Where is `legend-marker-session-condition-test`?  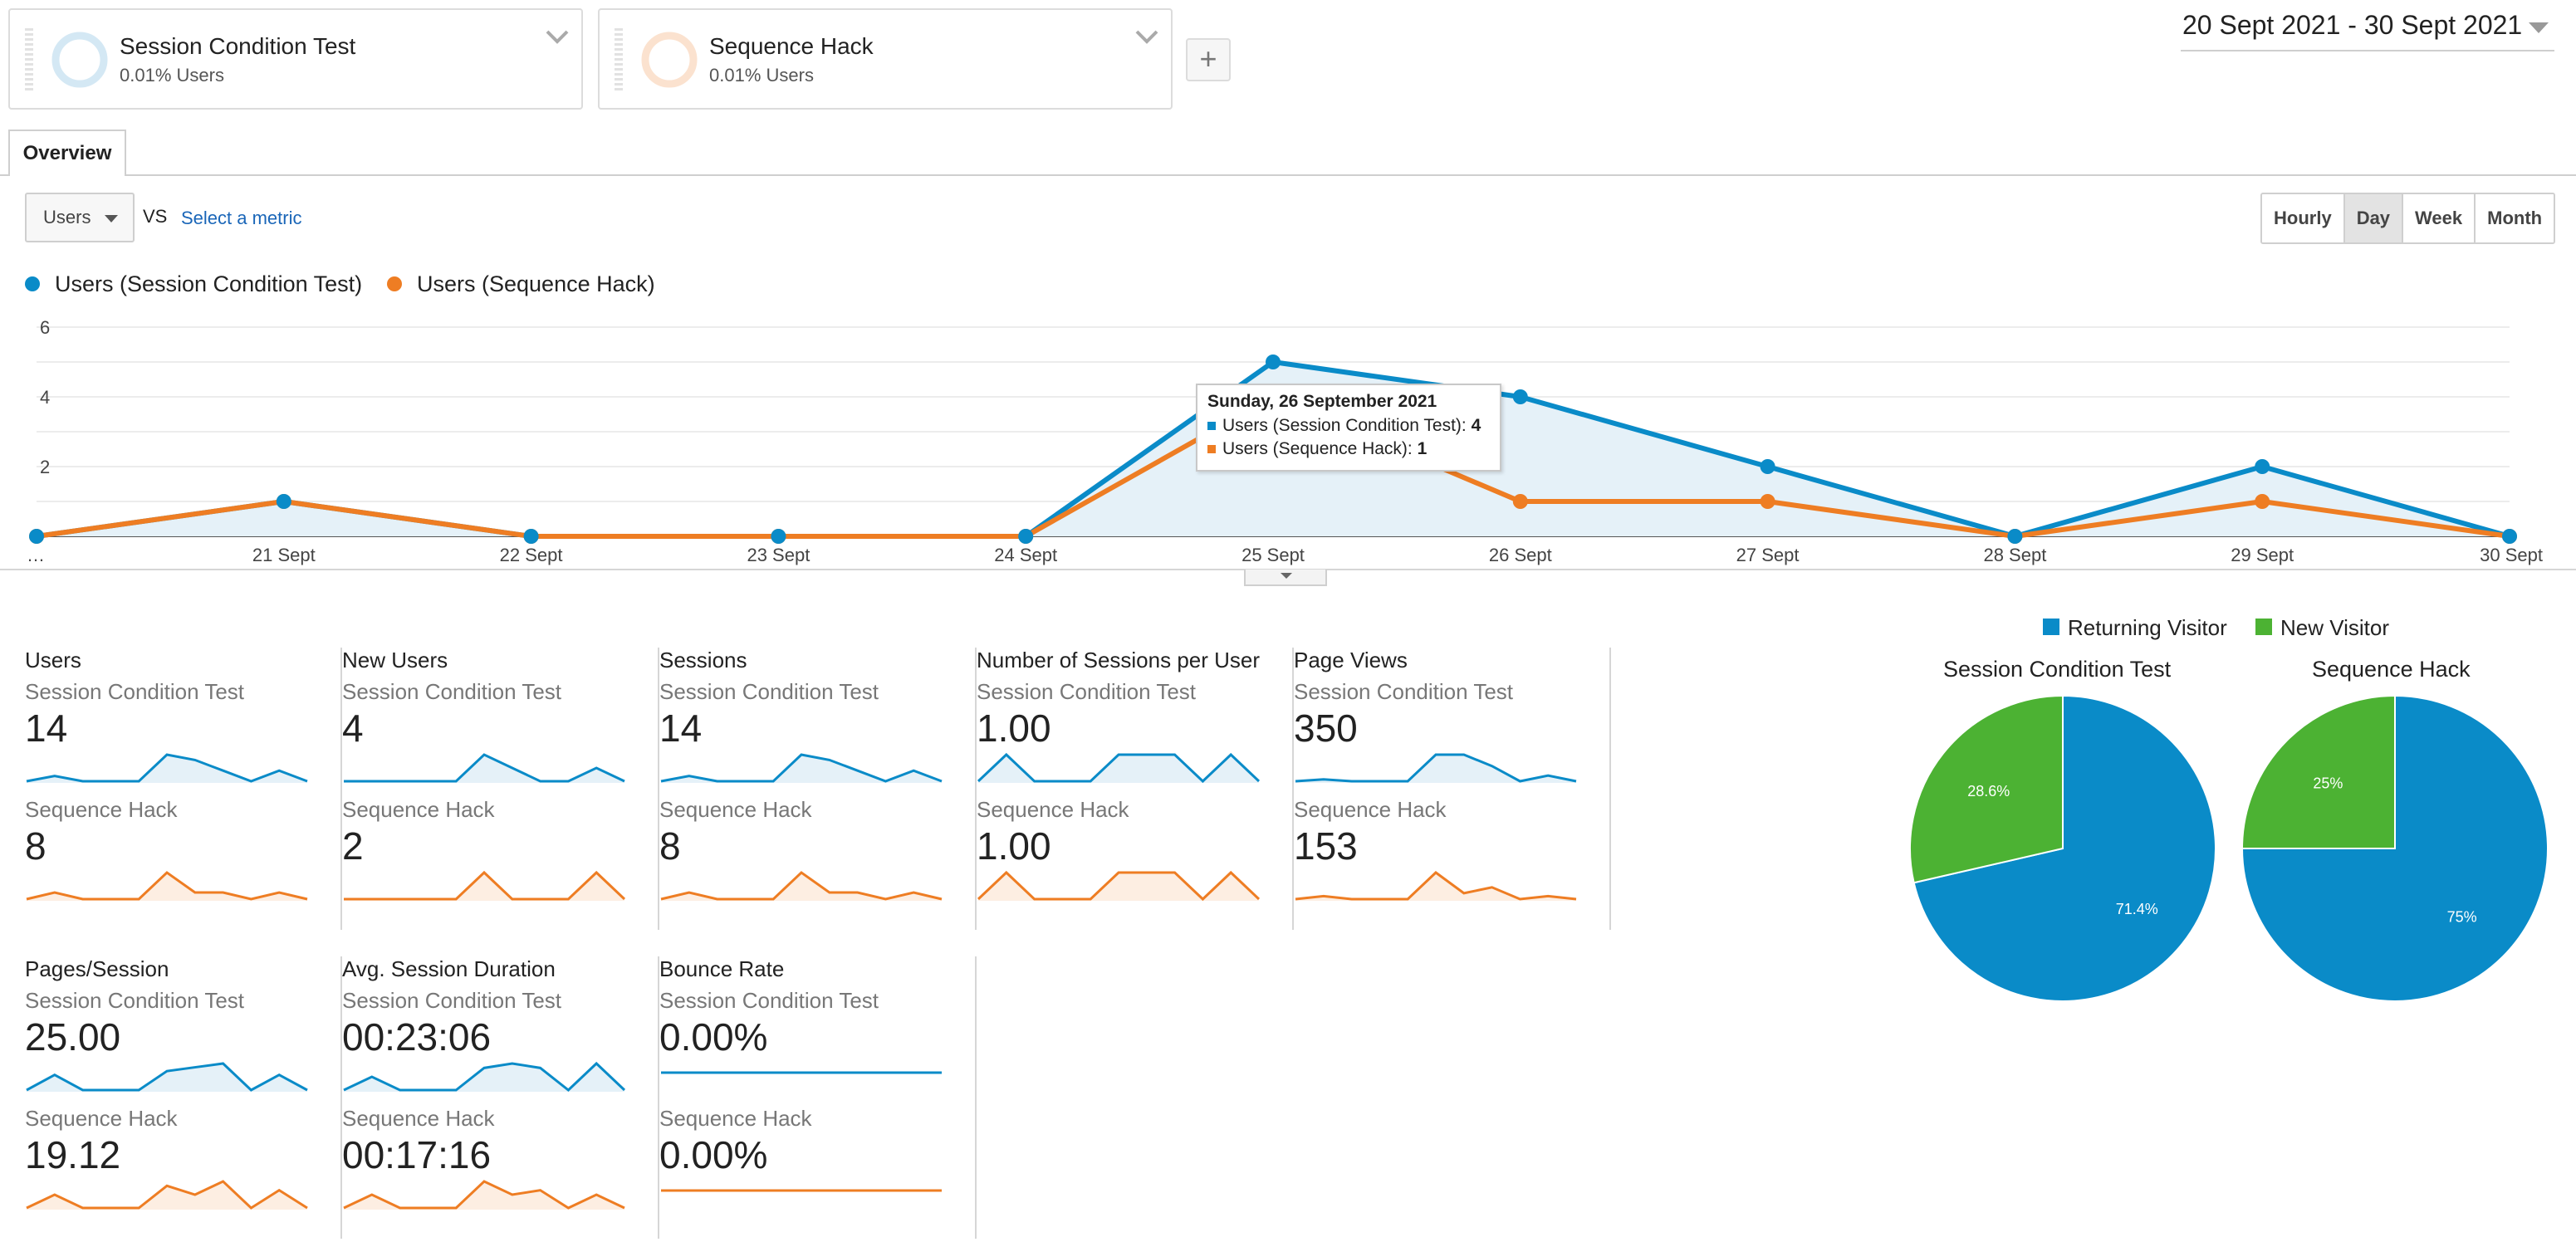
legend-marker-session-condition-test is located at coordinates (33, 283).